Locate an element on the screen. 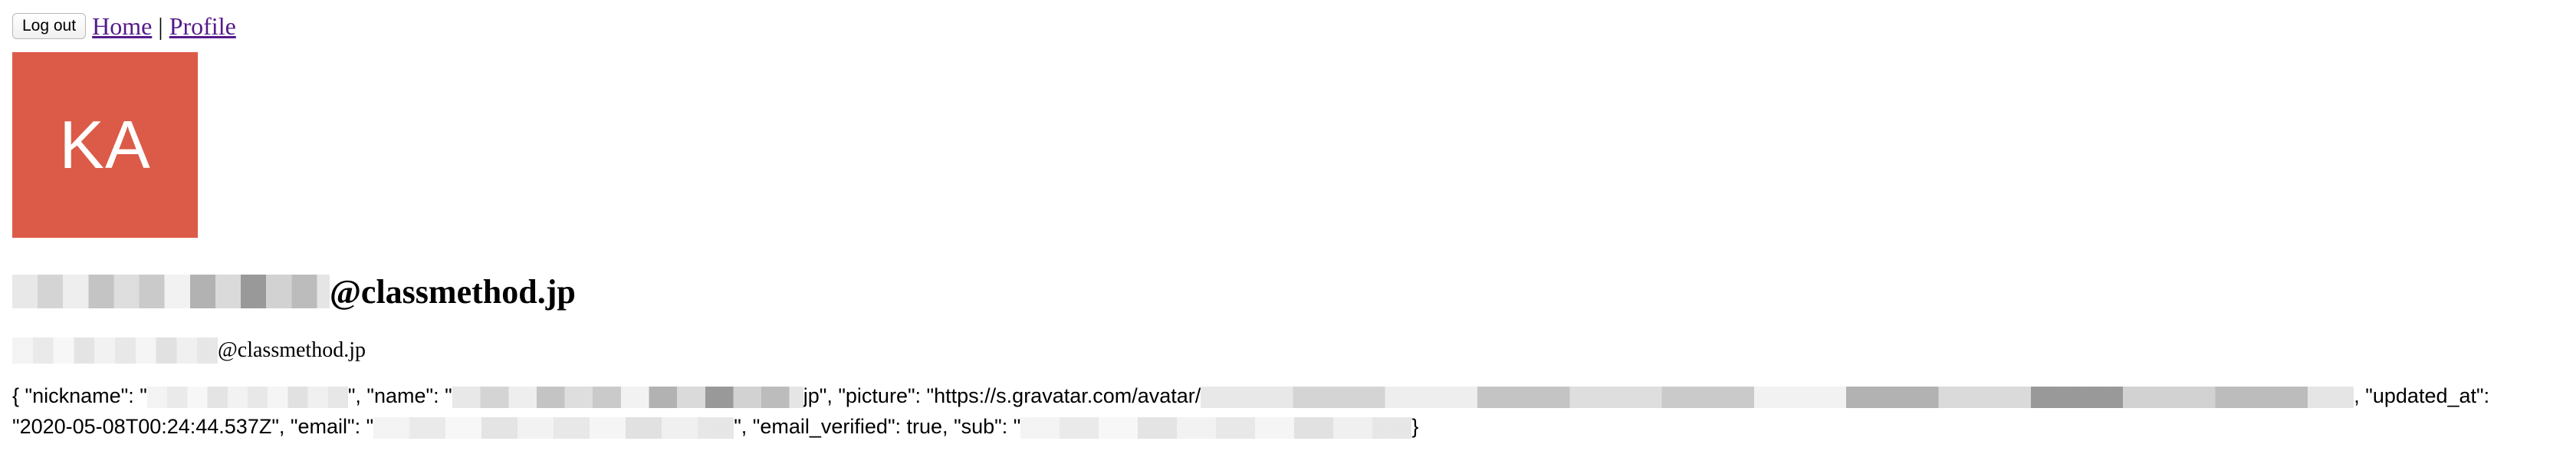  json-close-brace: } is located at coordinates (1415, 426).